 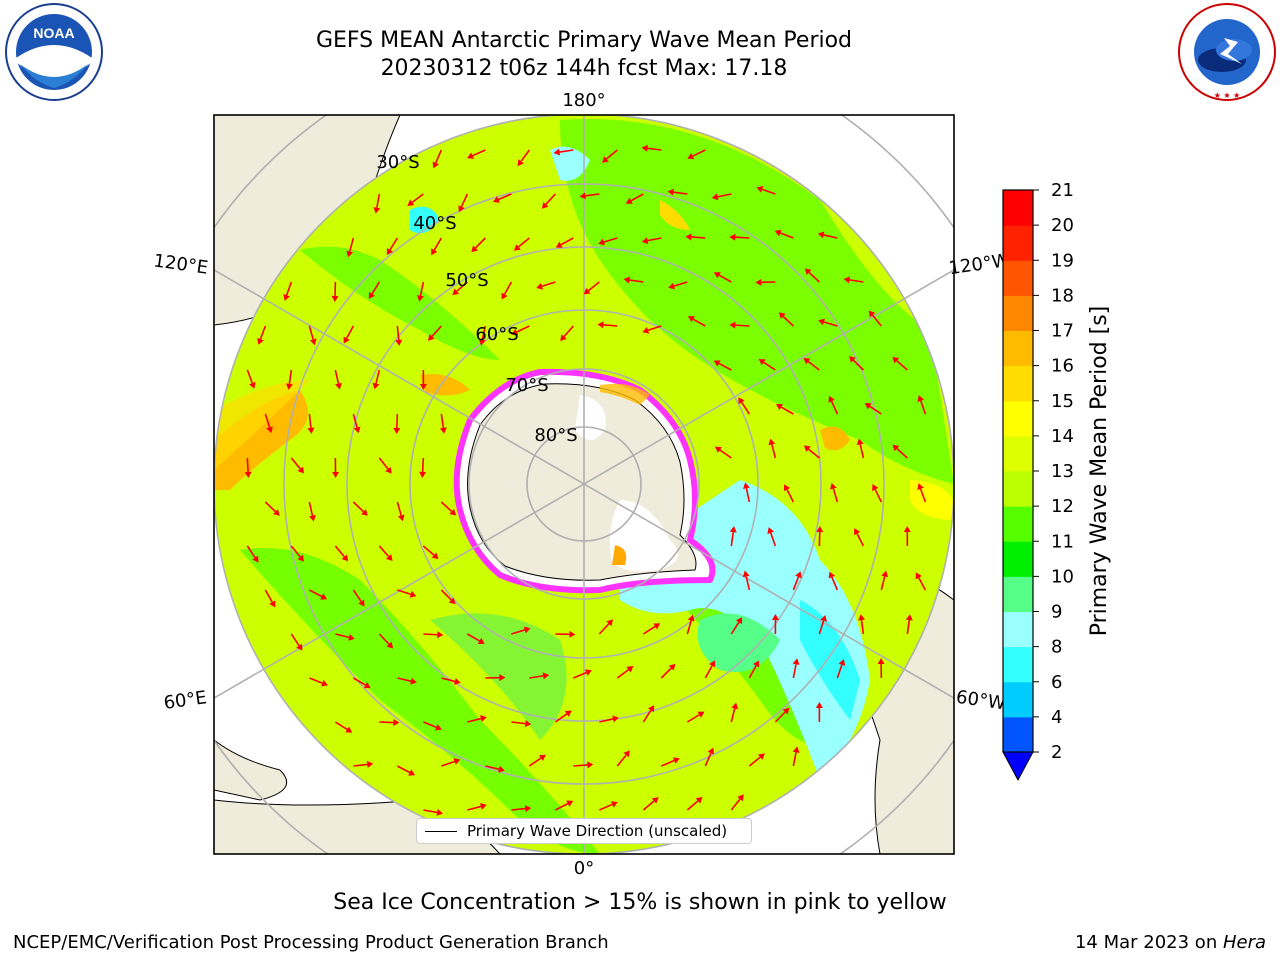 I want to click on footer-machine: Hera, so click(x=1244, y=942).